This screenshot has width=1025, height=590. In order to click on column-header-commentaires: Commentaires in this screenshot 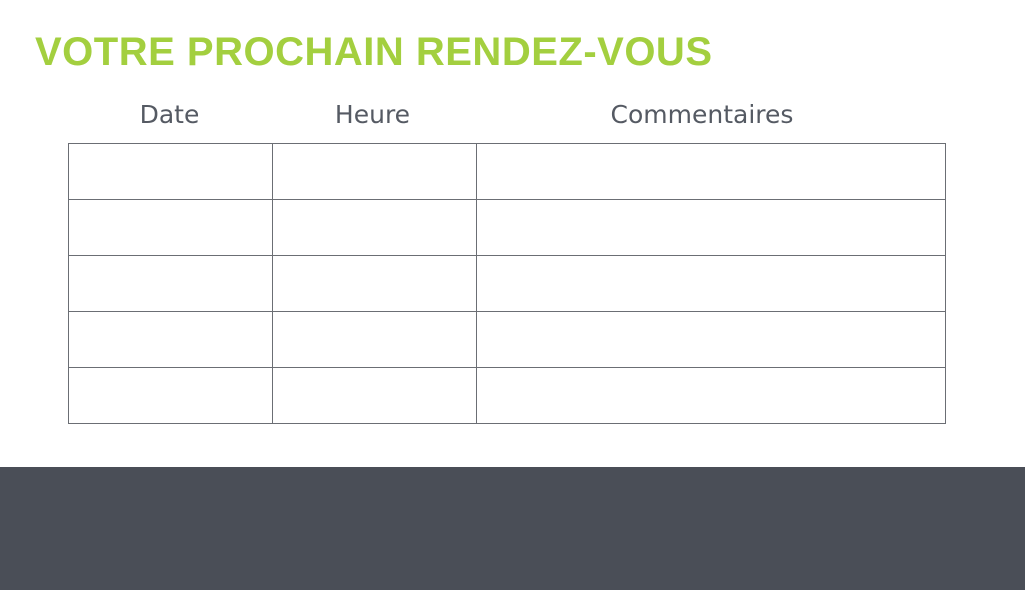, I will do `click(702, 114)`.